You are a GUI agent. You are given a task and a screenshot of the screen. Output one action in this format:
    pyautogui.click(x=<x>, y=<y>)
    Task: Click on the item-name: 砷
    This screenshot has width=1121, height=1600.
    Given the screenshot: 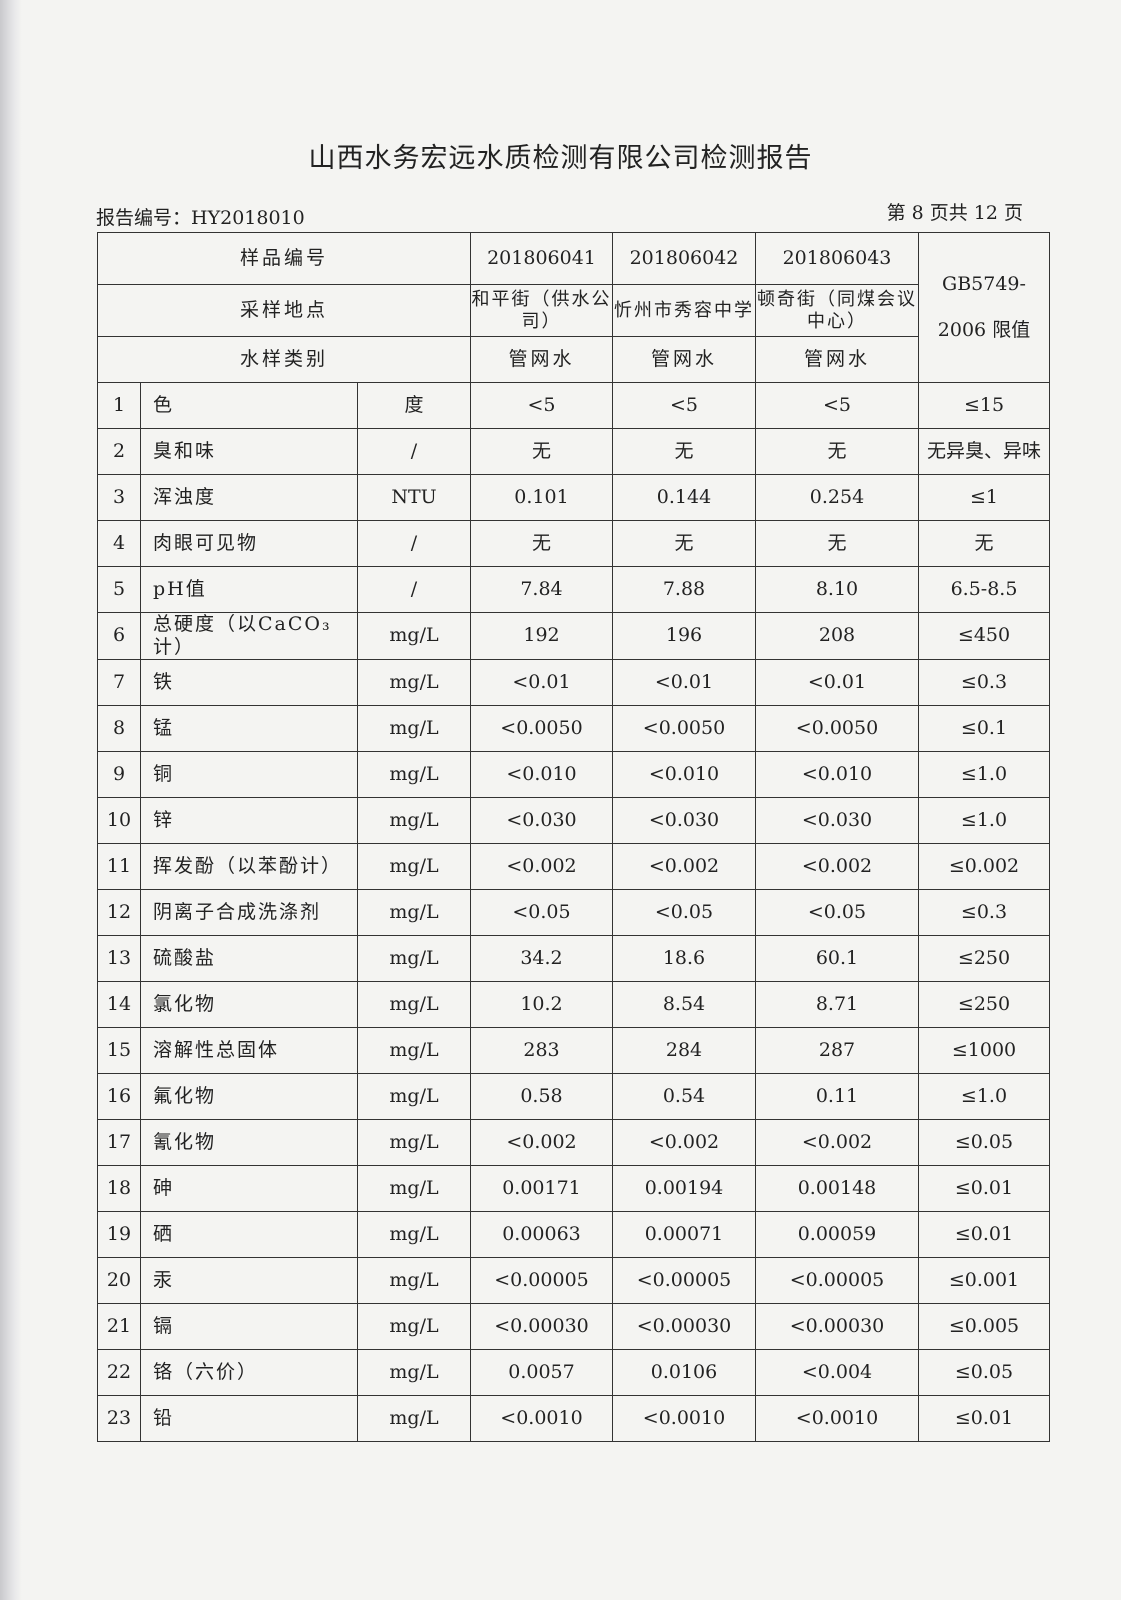 What is the action you would take?
    pyautogui.click(x=249, y=1188)
    